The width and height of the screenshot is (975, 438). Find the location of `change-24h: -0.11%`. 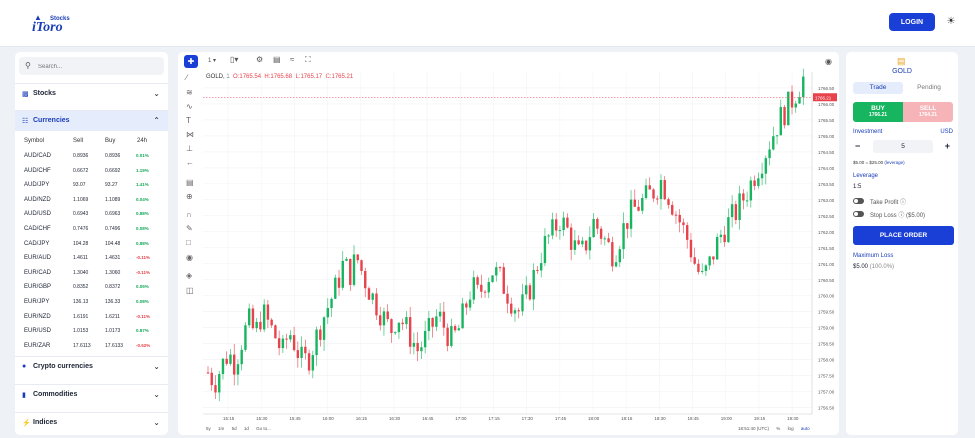

change-24h: -0.11% is located at coordinates (143, 258).